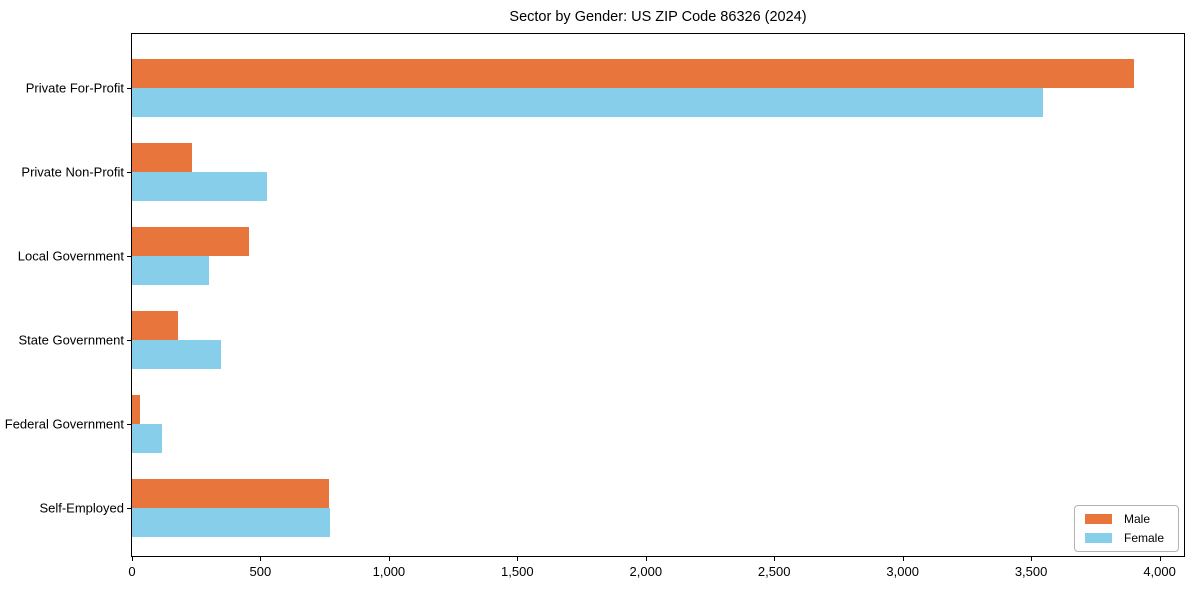 Image resolution: width=1200 pixels, height=600 pixels. Describe the element at coordinates (74, 88) in the screenshot. I see `y-tick-label-private-for-profit: Private For-Profit` at that location.